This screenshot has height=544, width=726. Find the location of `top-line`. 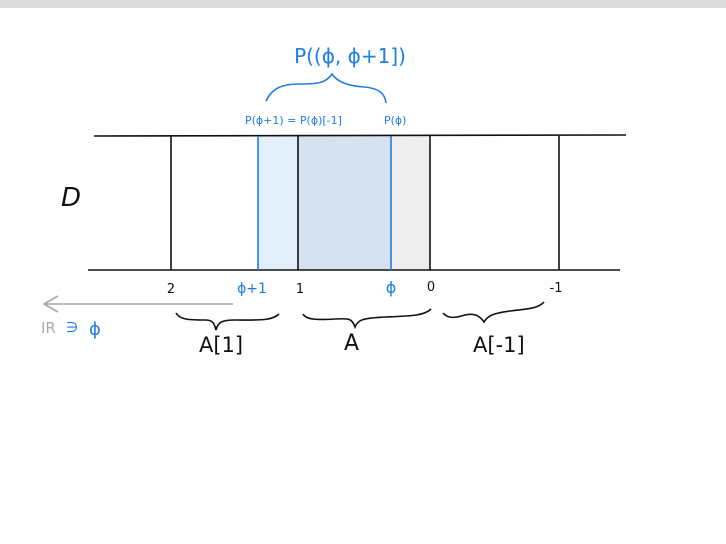

top-line is located at coordinates (360, 135).